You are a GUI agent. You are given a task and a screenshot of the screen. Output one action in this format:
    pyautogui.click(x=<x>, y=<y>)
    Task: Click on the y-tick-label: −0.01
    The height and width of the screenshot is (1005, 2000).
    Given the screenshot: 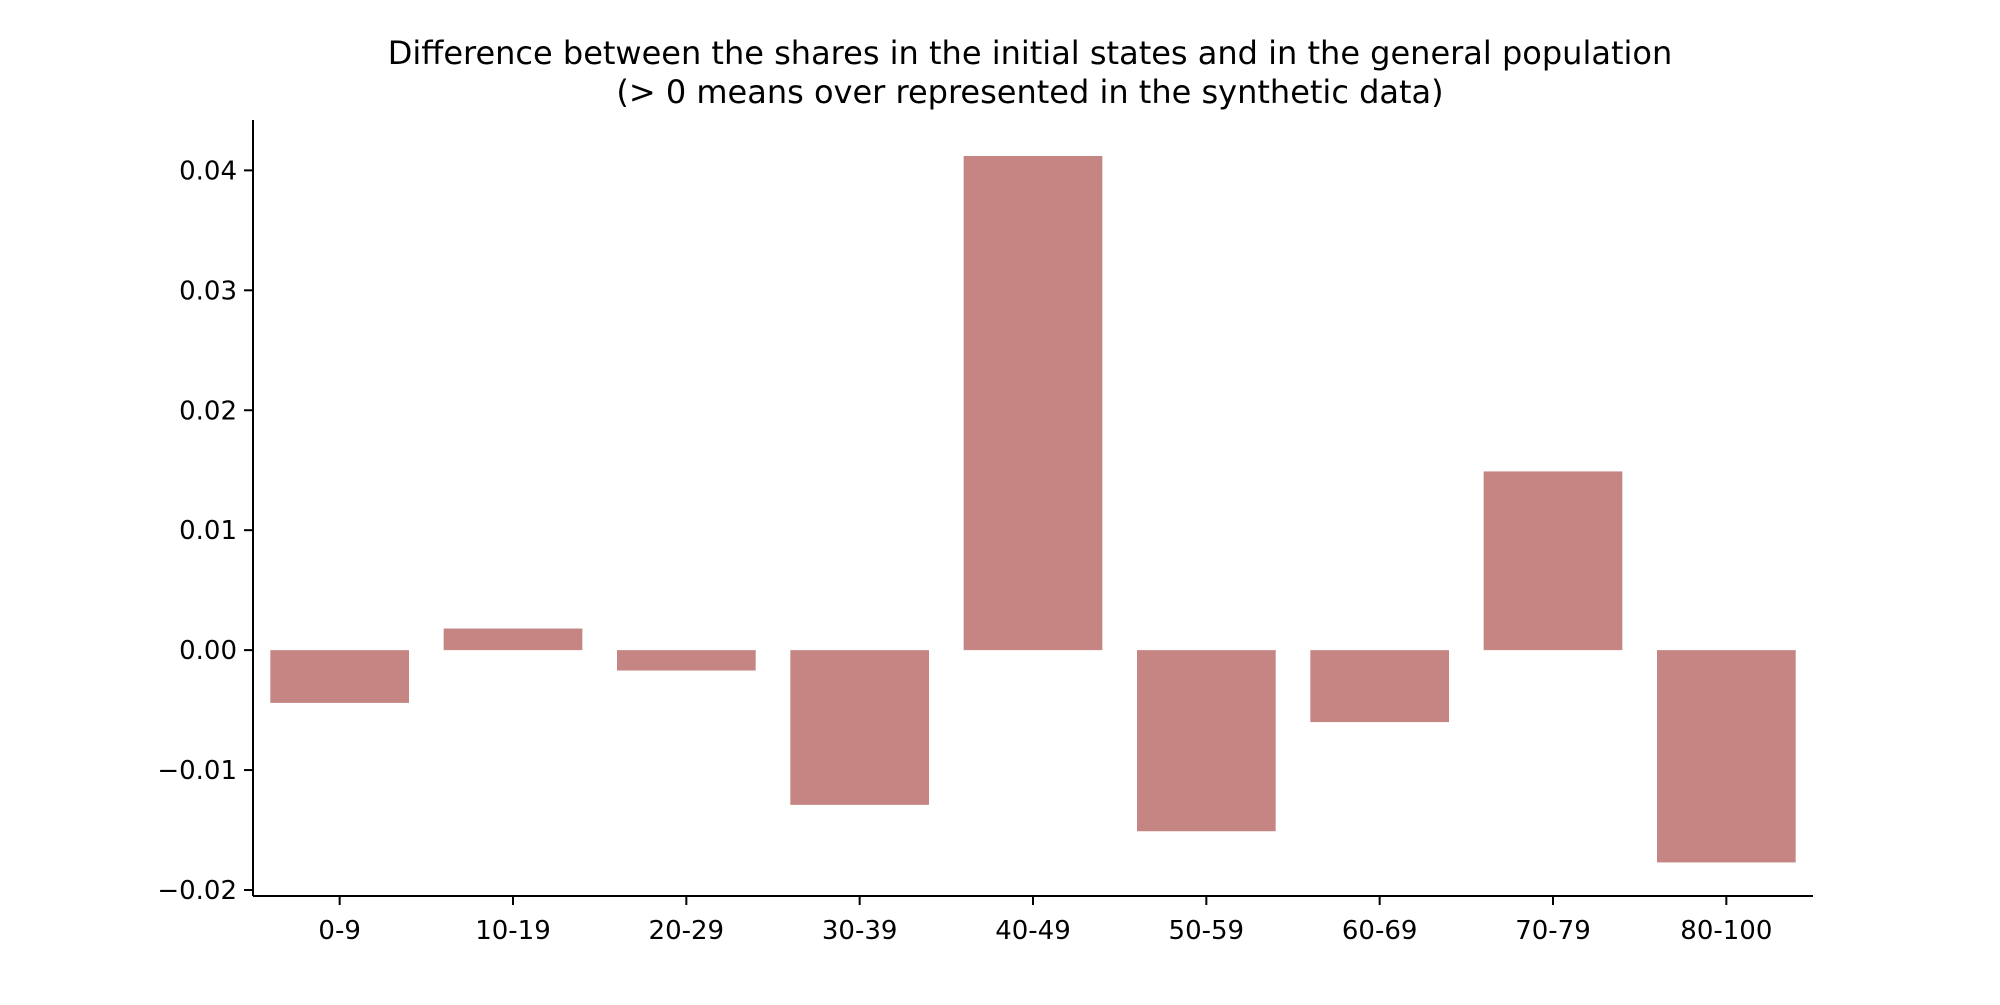 What is the action you would take?
    pyautogui.click(x=197, y=771)
    